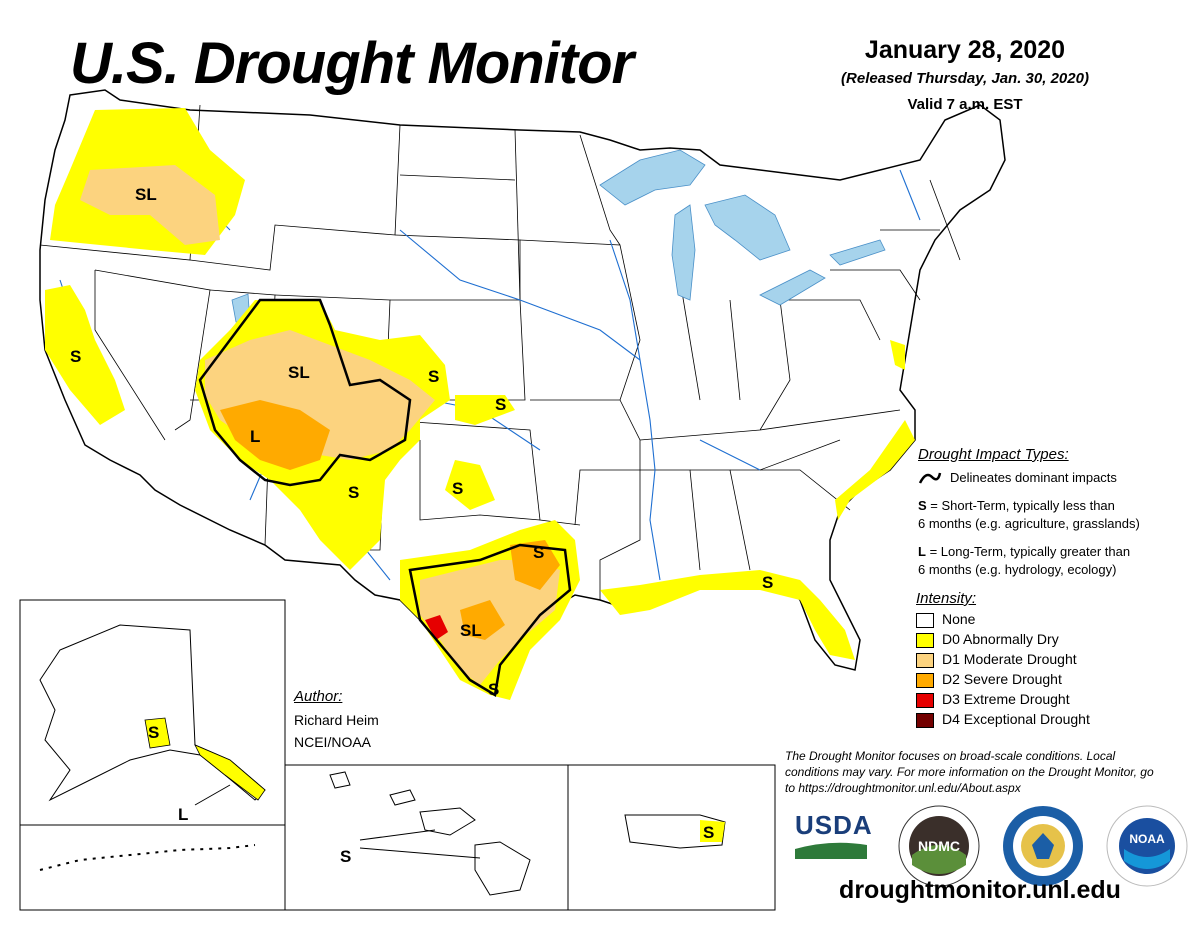 This screenshot has height=927, width=1200. I want to click on legend-item-none: None, so click(1046, 621).